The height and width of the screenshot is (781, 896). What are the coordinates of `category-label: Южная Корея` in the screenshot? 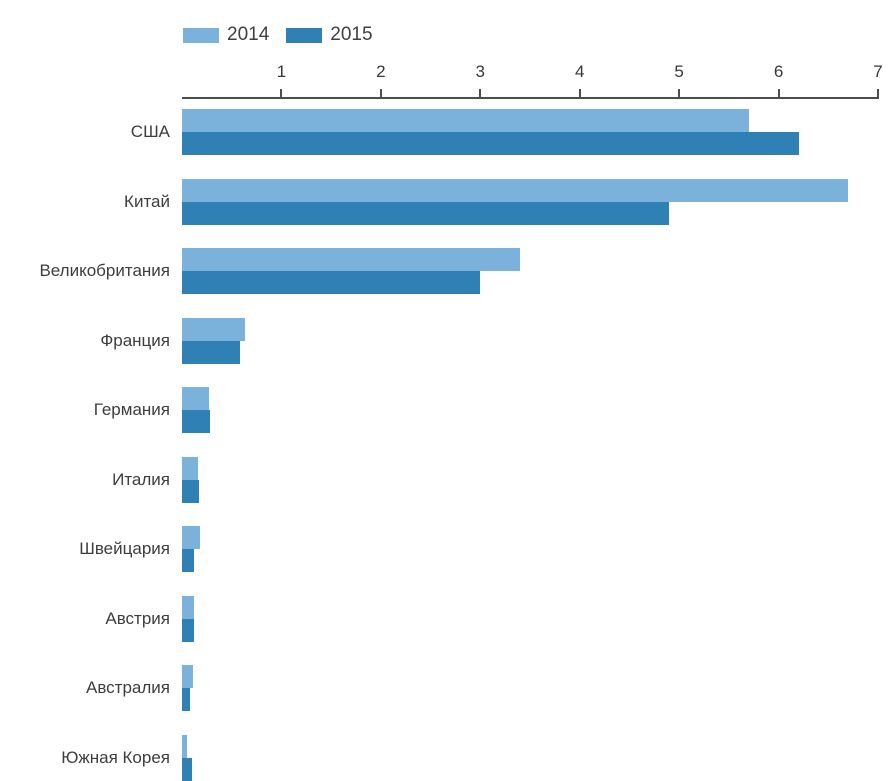 It's located at (115, 757).